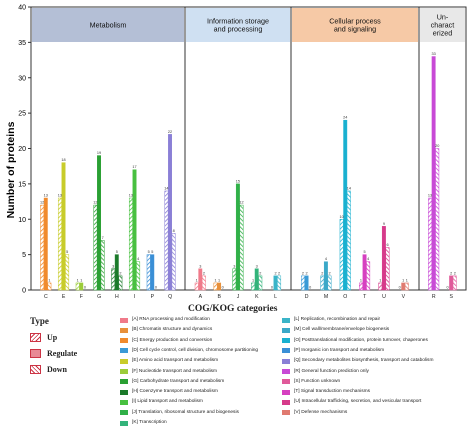 The width and height of the screenshot is (474, 440). I want to click on panel-title: Information storage, so click(238, 21).